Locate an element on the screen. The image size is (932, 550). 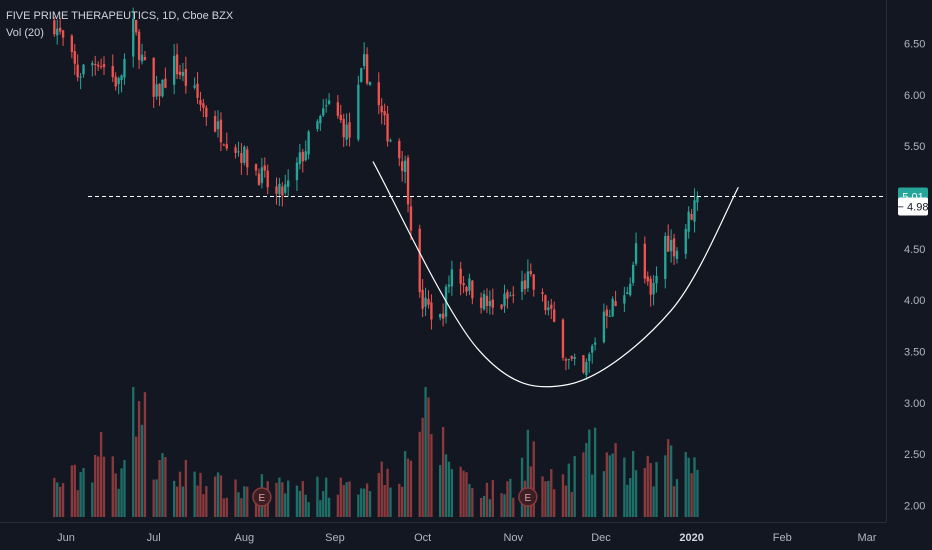
volume-indicator-label: Vol (20) is located at coordinates (25, 33).